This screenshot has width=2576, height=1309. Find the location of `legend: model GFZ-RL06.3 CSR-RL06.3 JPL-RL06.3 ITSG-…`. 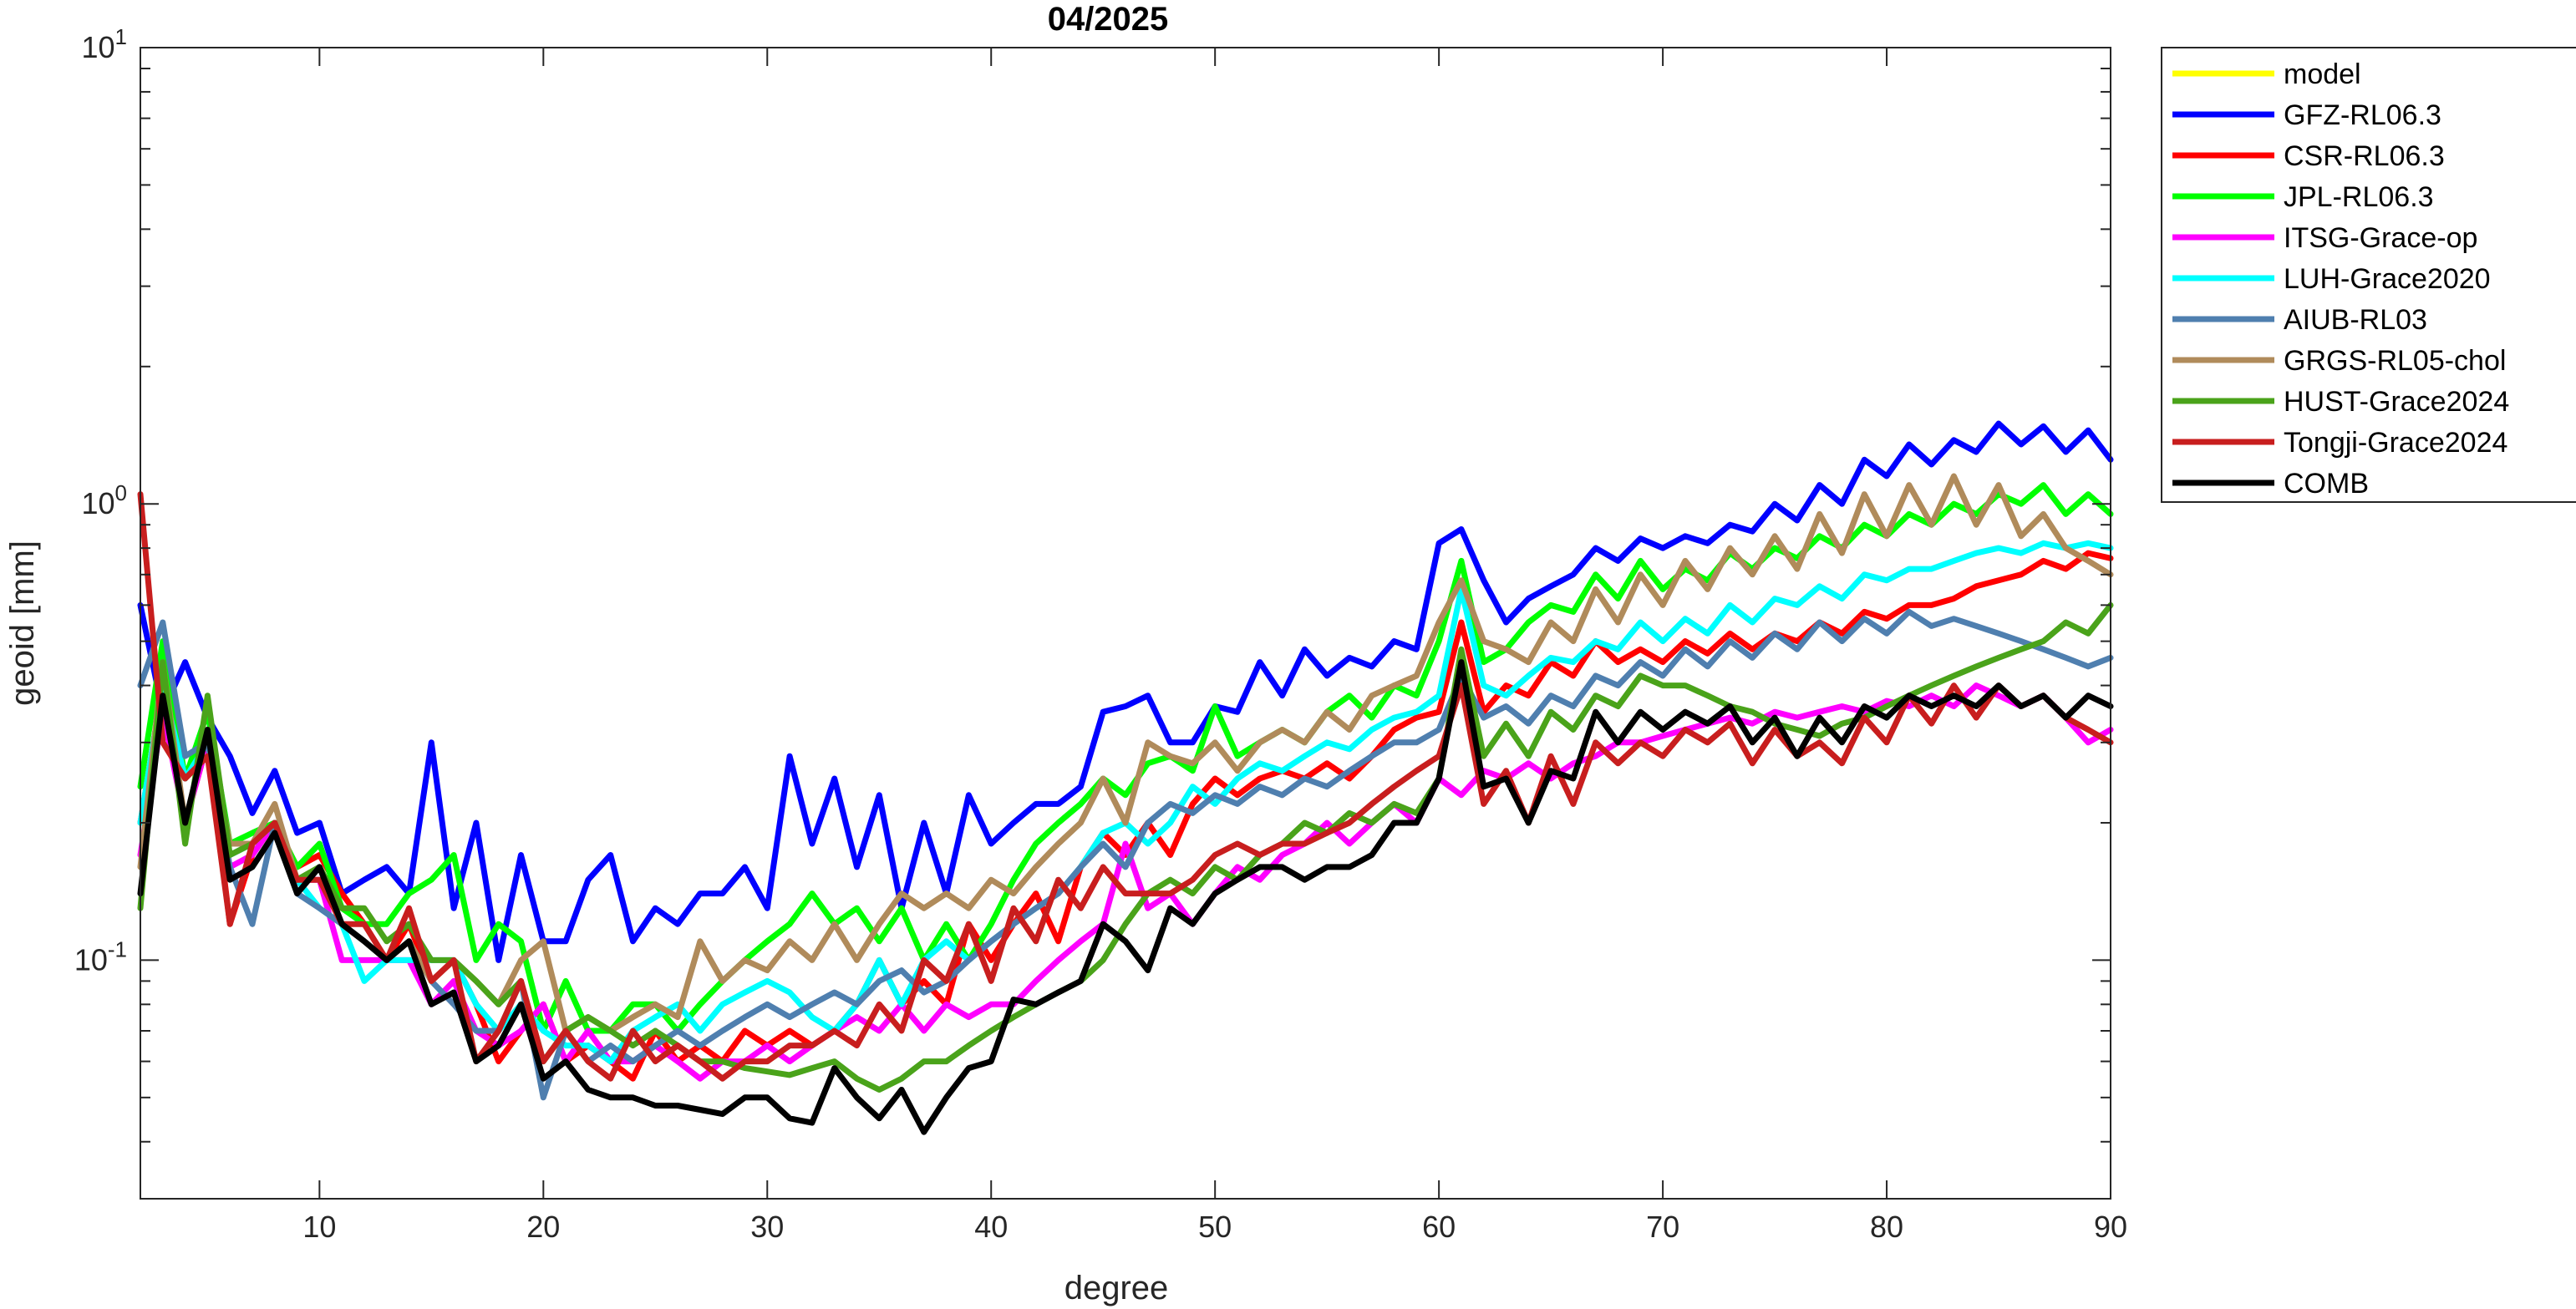

legend: model GFZ-RL06.3 CSR-RL06.3 JPL-RL06.3 ITSG-… is located at coordinates (2368, 275).